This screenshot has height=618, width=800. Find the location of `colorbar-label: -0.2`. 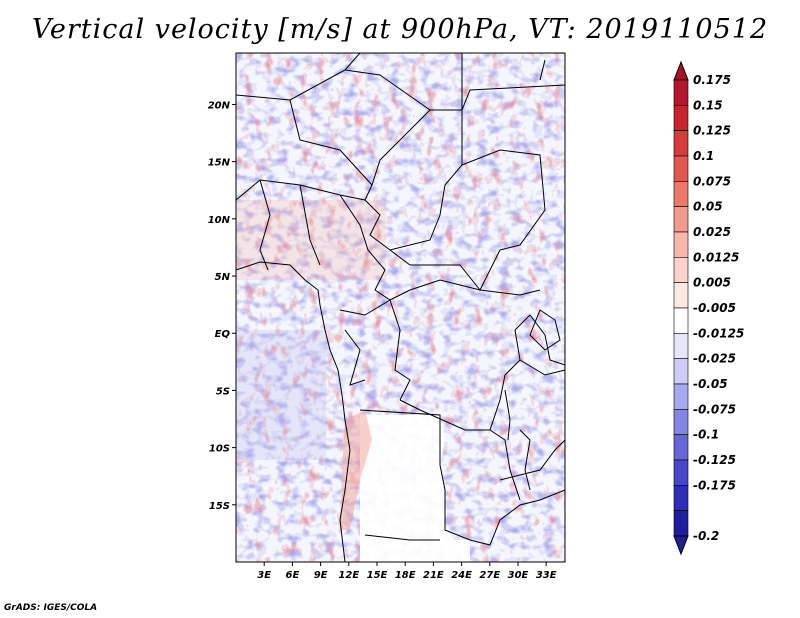

colorbar-label: -0.2 is located at coordinates (706, 536).